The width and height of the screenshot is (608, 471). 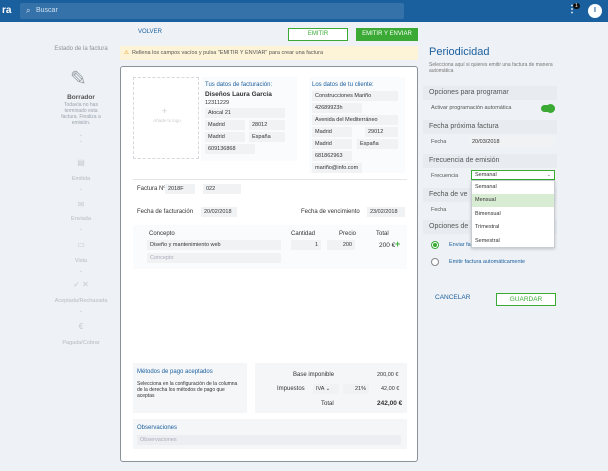 I want to click on search-icon: ⌕, so click(x=28, y=10).